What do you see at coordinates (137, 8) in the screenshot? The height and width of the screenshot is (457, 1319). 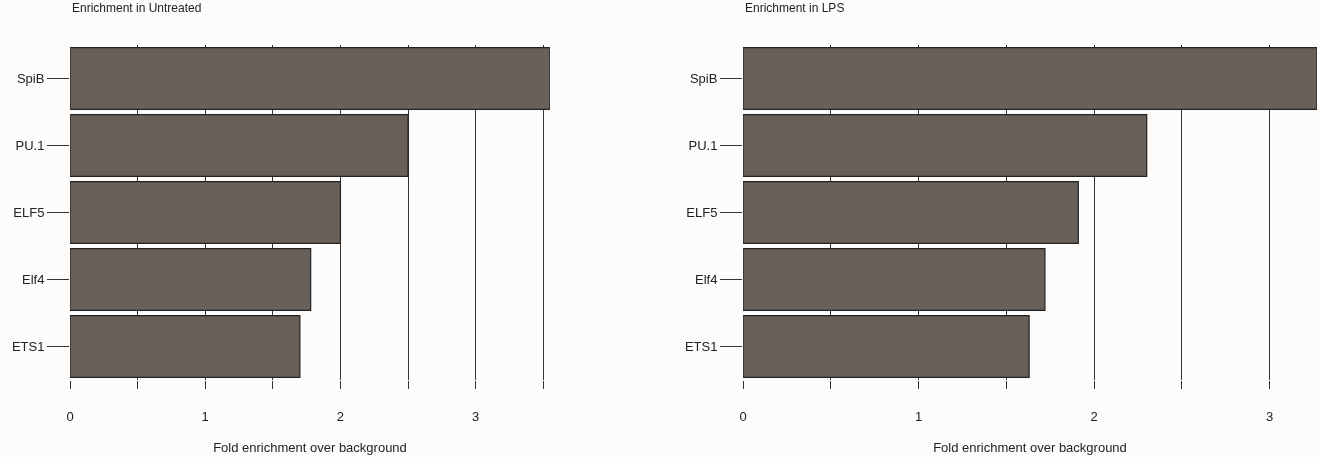 I see `chart-title: Enrichment in Untreated` at bounding box center [137, 8].